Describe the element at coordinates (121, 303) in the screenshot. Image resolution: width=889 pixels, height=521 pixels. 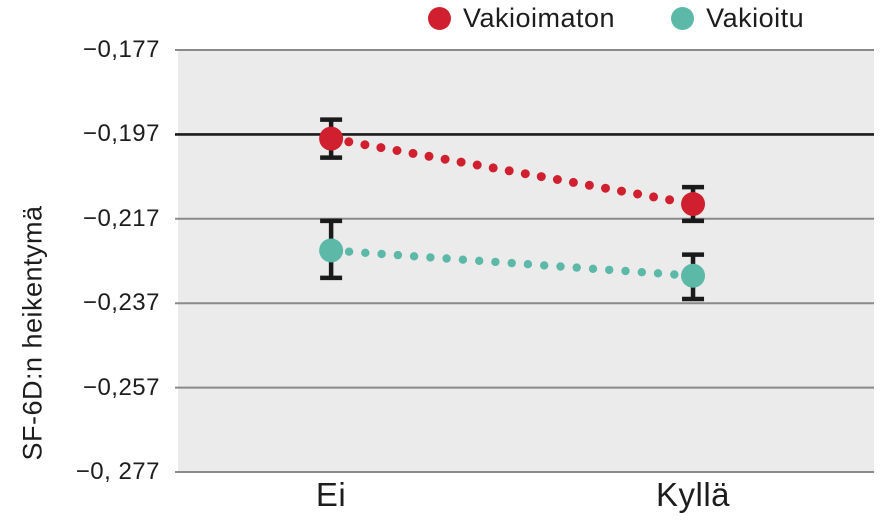
I see `y-tick-label: −0,237` at that location.